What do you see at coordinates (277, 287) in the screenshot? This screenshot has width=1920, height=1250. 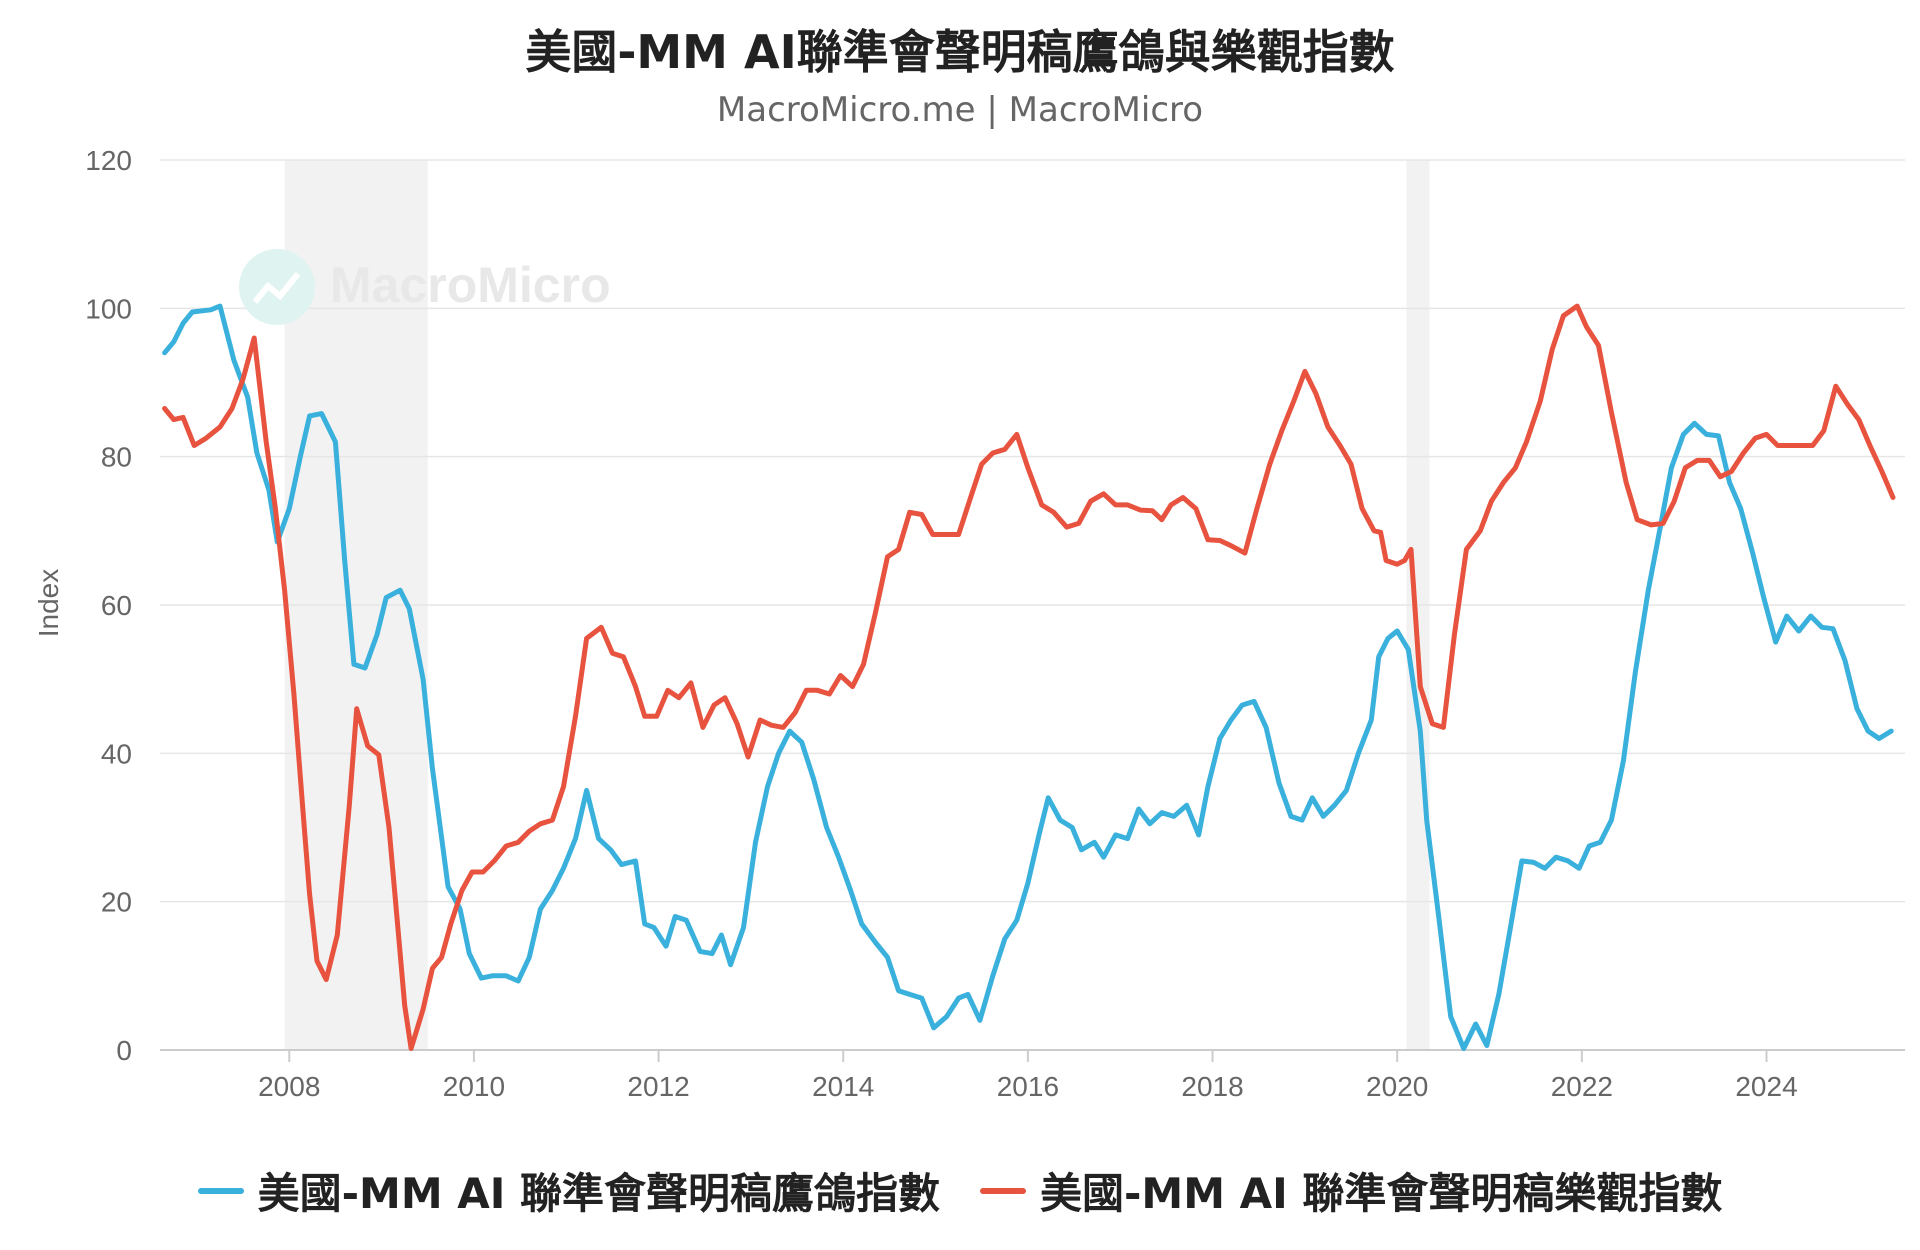 I see `watermark-logo-icon` at bounding box center [277, 287].